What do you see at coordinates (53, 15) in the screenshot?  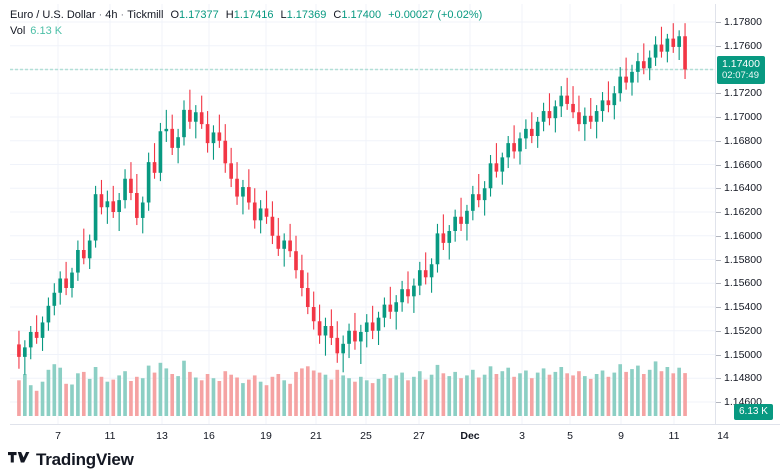 I see `symbol-name: Euro / U.S. Dollar` at bounding box center [53, 15].